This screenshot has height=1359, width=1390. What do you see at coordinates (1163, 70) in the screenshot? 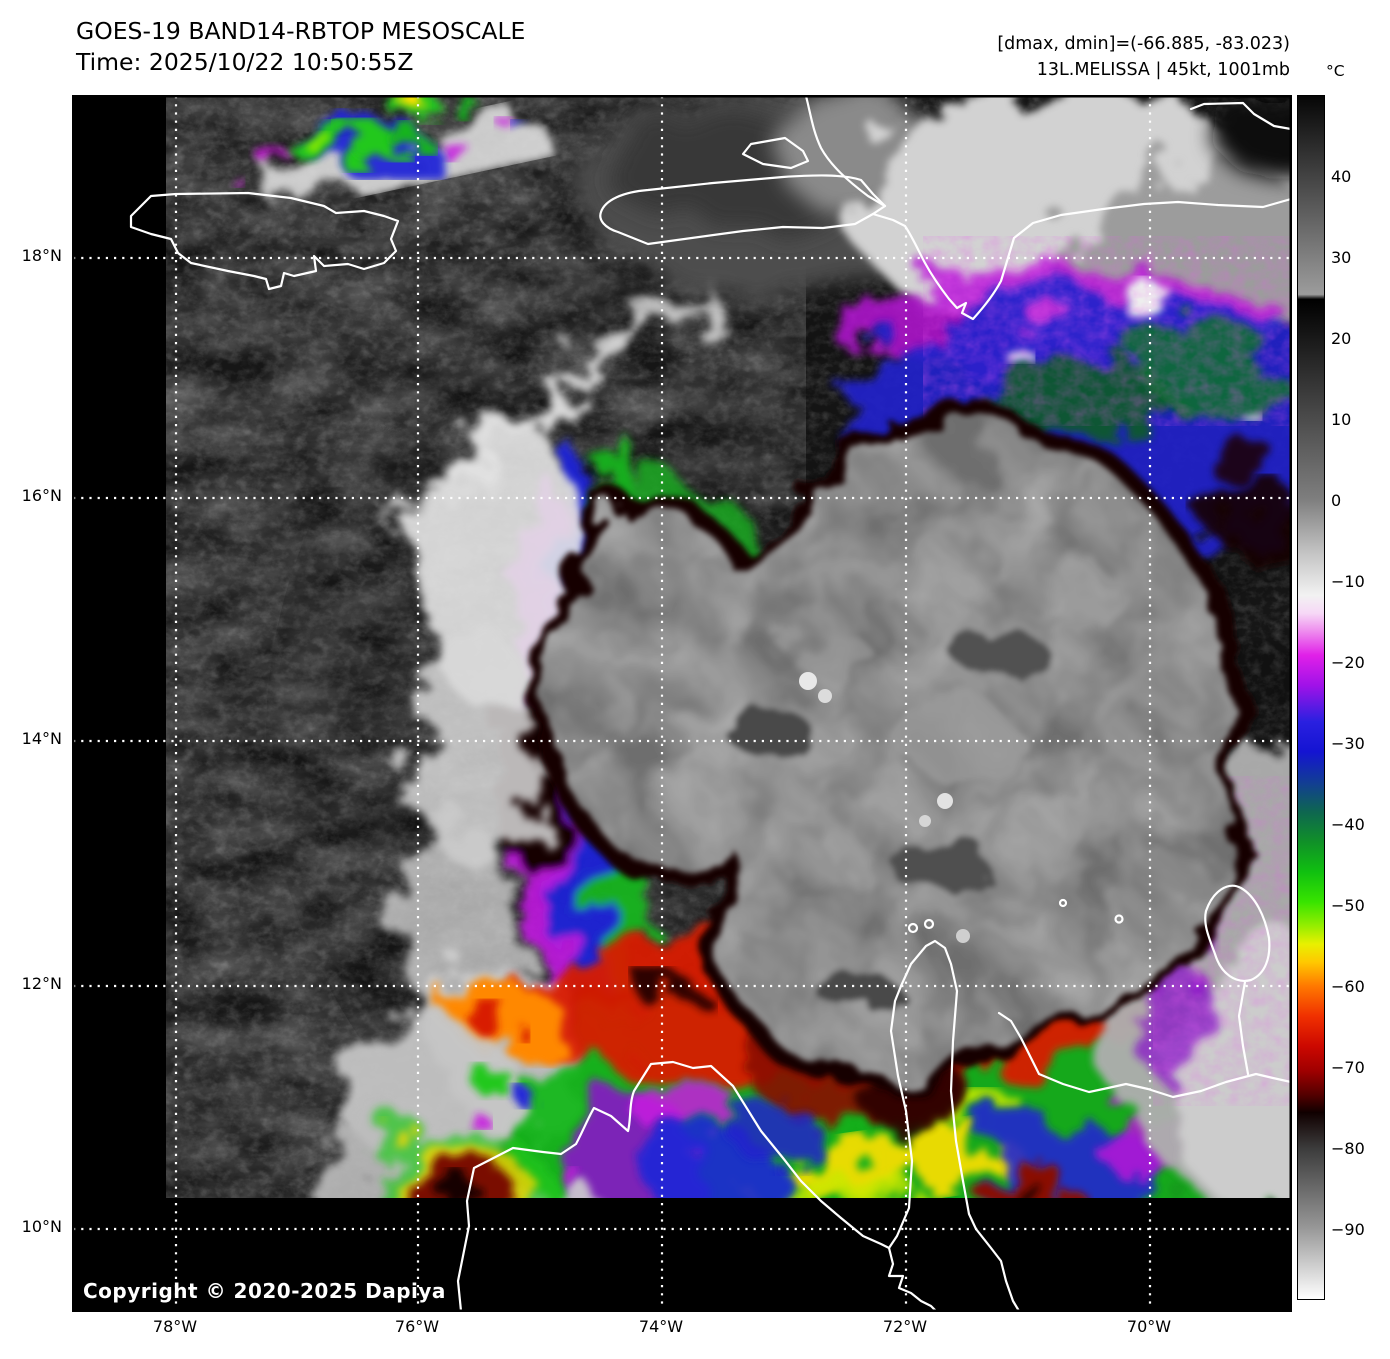
I see `storm-info-readout: 13L.MELISSA | 45kt, 1001mb` at bounding box center [1163, 70].